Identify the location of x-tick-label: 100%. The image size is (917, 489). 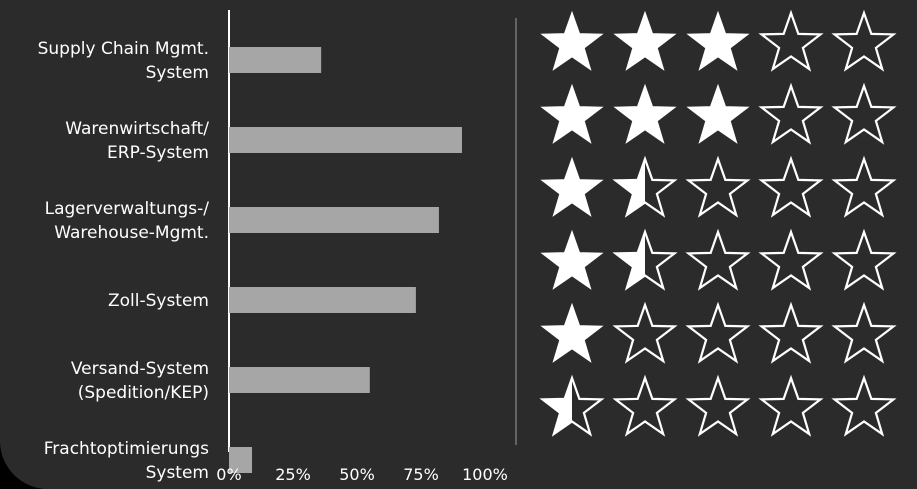
(485, 474).